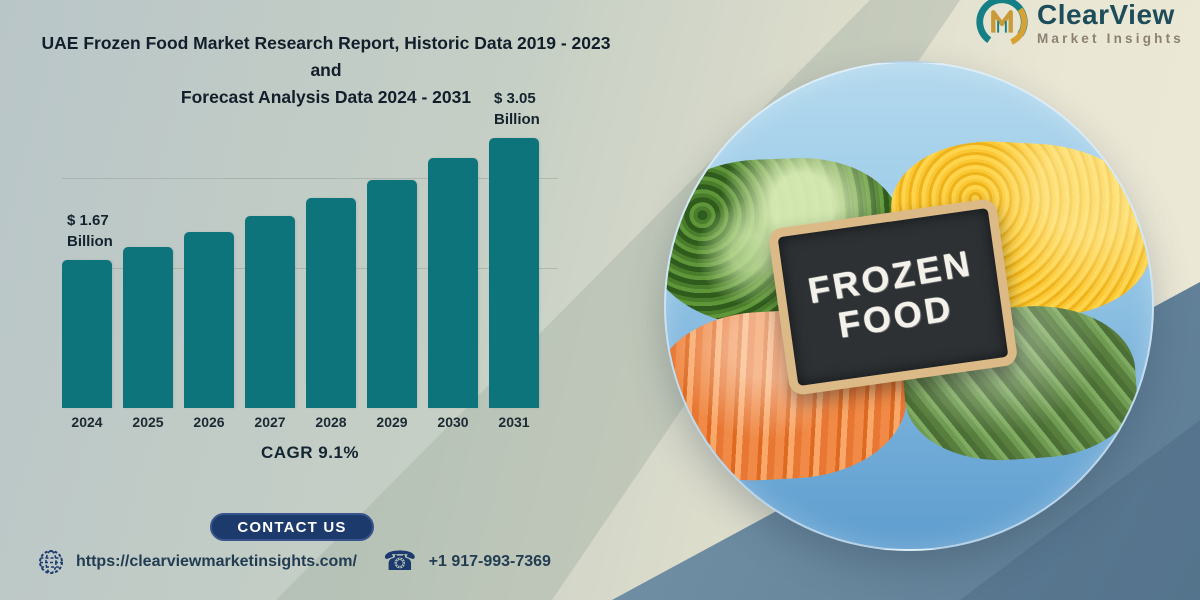 The width and height of the screenshot is (1200, 600). What do you see at coordinates (489, 561) in the screenshot?
I see `phone-number: +1 917-993-7369` at bounding box center [489, 561].